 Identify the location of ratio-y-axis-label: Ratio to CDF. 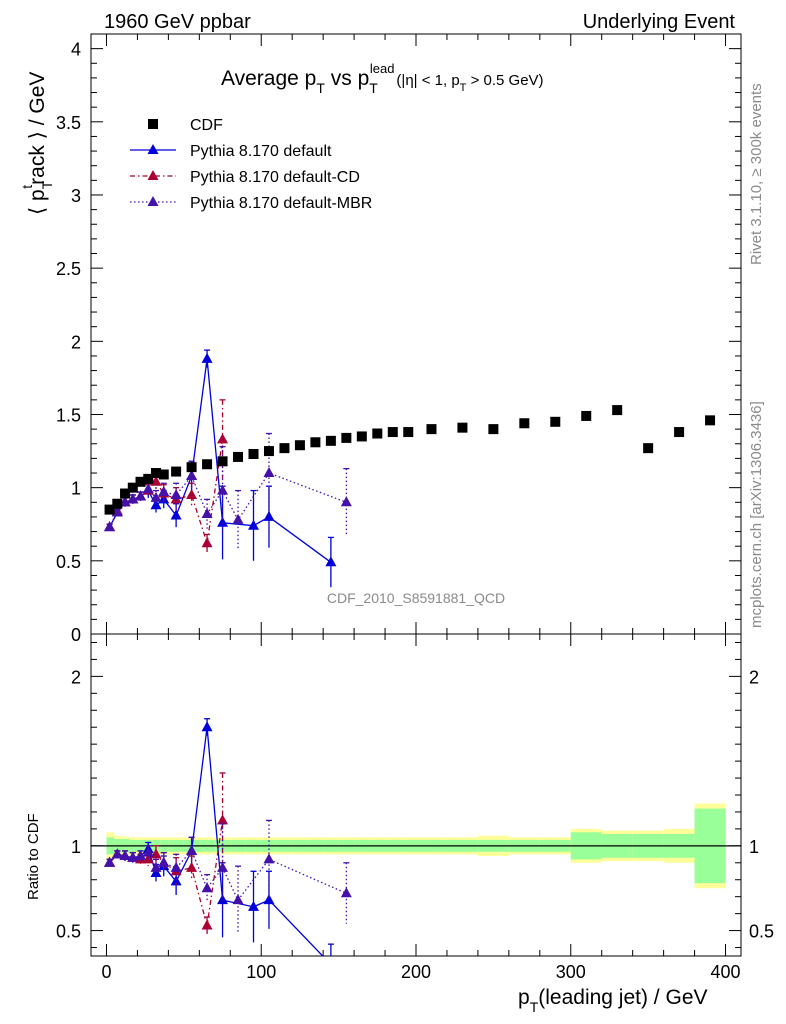
(33, 856).